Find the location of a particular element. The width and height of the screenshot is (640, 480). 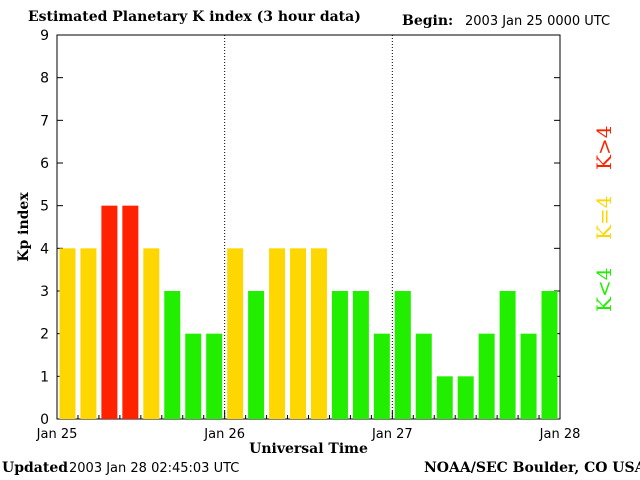

y-tick-label: 9 is located at coordinates (44, 36).